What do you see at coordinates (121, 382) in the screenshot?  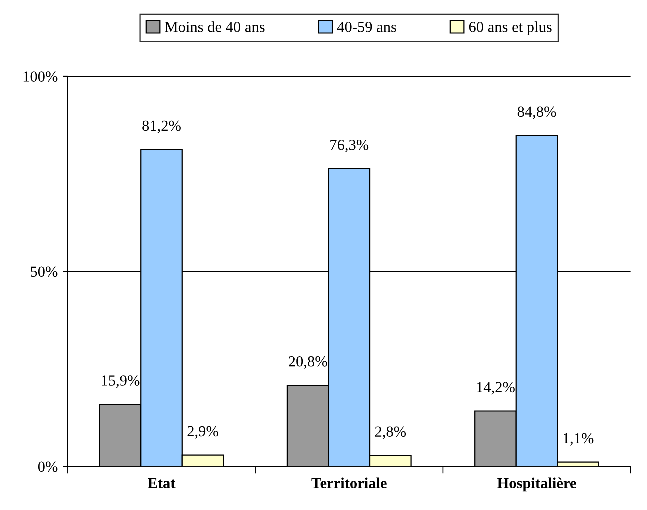 I see `data-label: 15,9%` at bounding box center [121, 382].